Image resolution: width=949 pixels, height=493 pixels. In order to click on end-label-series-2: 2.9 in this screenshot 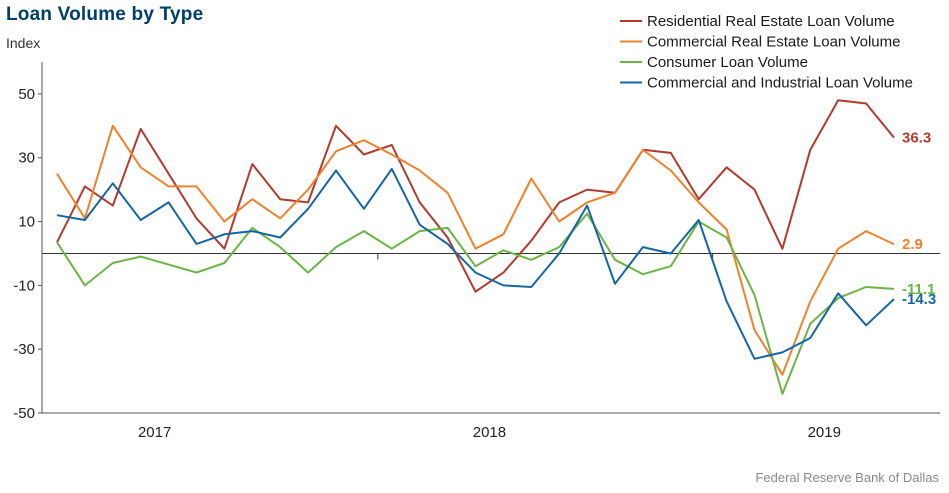, I will do `click(912, 244)`.